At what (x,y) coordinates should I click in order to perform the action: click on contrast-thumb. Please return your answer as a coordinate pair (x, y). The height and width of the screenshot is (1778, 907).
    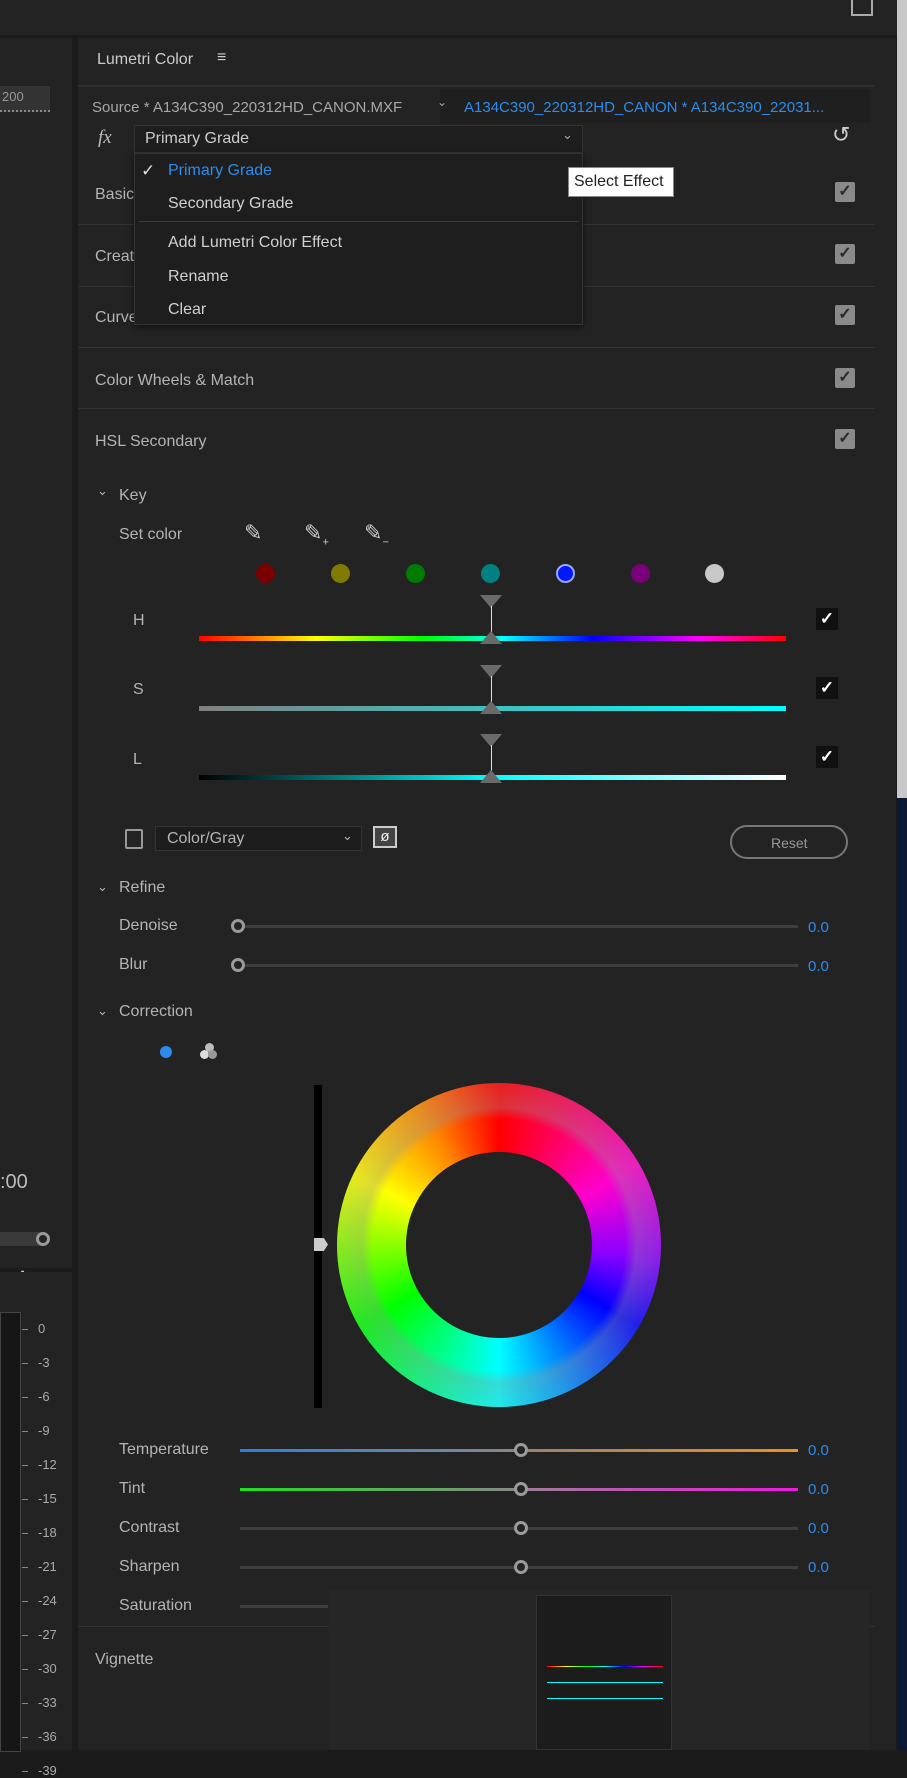
    Looking at the image, I should click on (521, 1528).